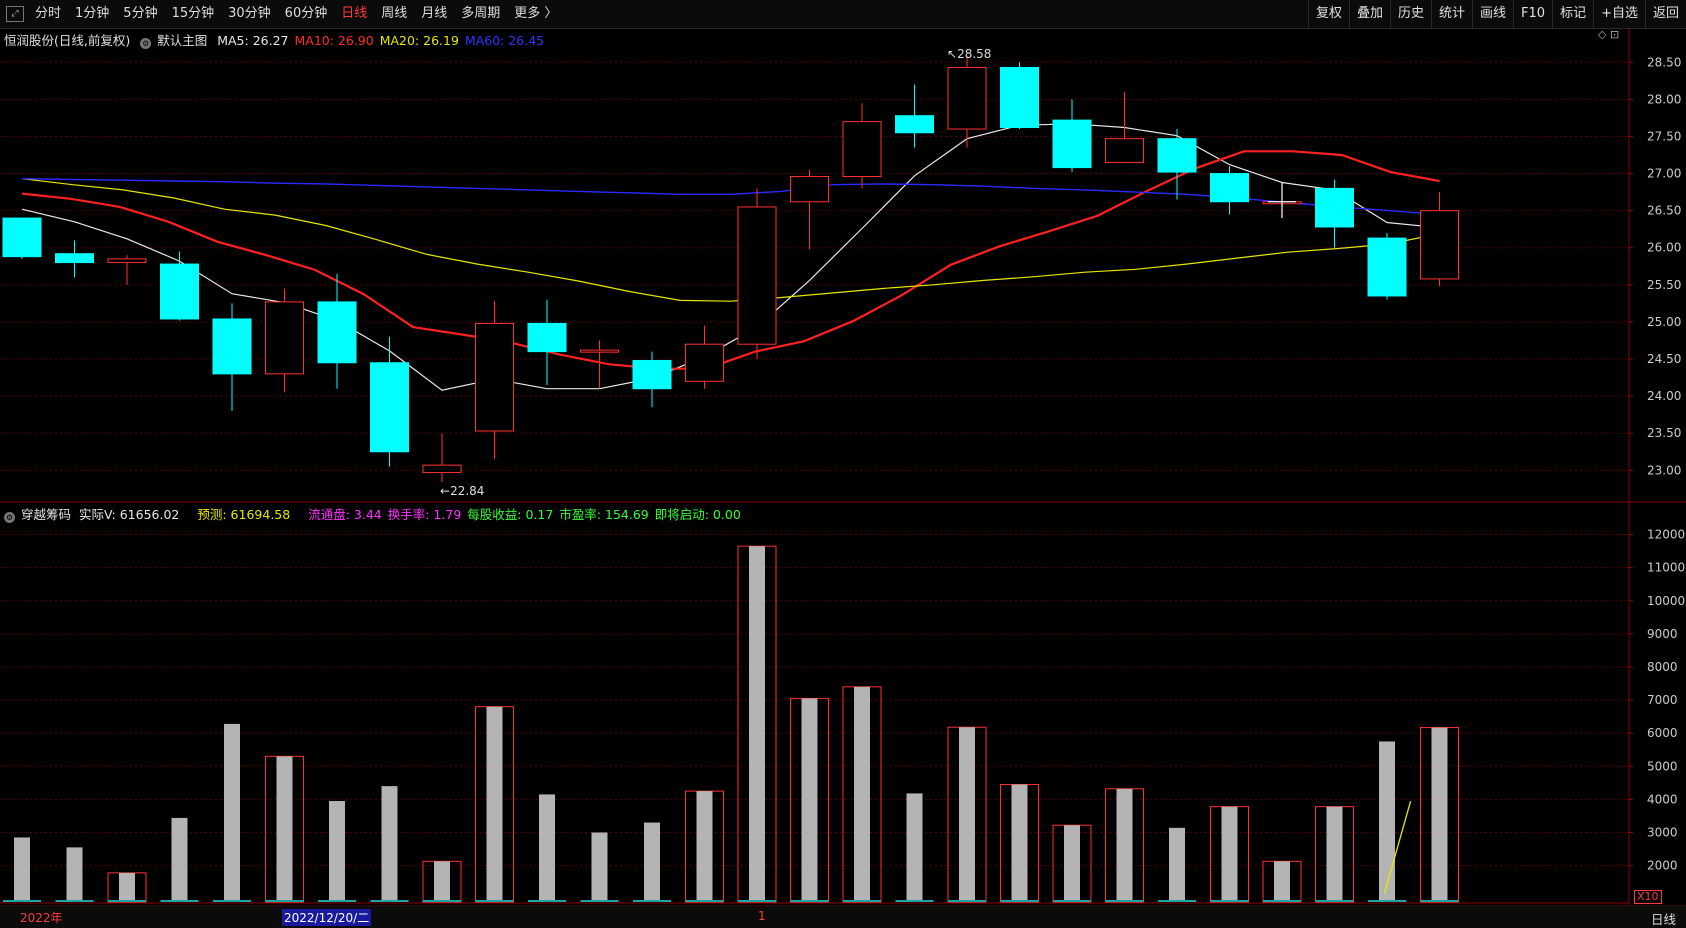 The width and height of the screenshot is (1686, 928). I want to click on period-tab-0: 分时, so click(48, 13).